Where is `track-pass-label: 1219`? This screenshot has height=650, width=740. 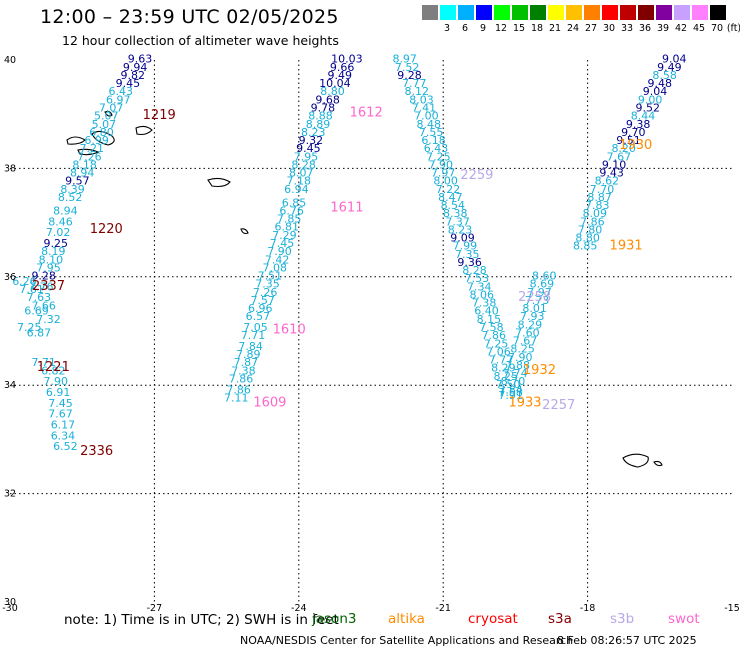 track-pass-label: 1219 is located at coordinates (159, 115).